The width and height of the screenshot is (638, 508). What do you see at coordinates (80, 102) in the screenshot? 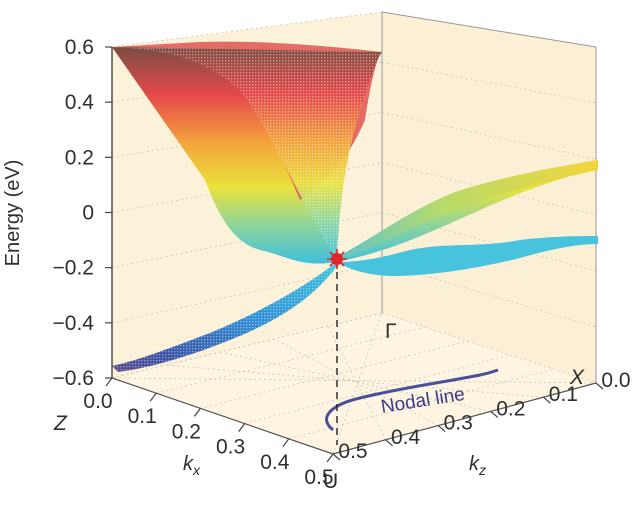
I see `energy-tick-label: 0.4` at bounding box center [80, 102].